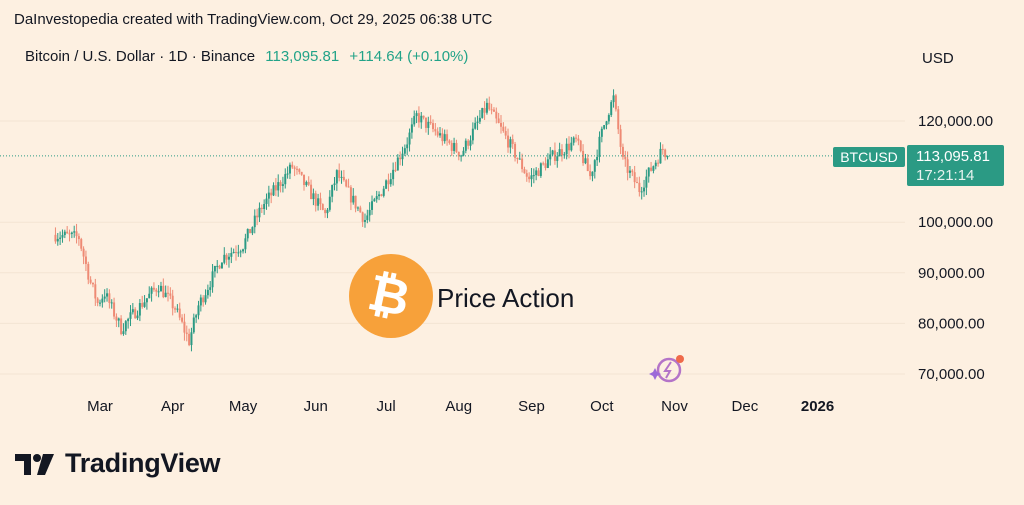 The image size is (1024, 505). What do you see at coordinates (955, 121) in the screenshot?
I see `price-tick-label: 120,000.00` at bounding box center [955, 121].